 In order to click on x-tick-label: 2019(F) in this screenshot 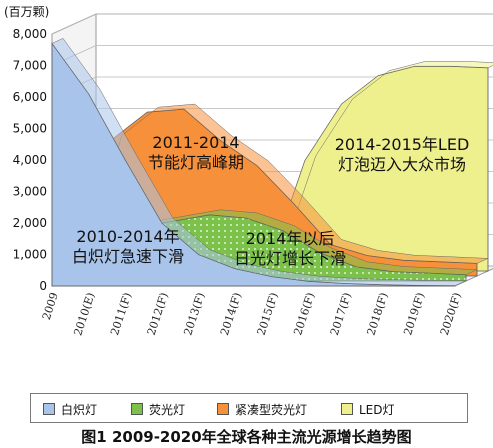, I will do `click(414, 314)`.